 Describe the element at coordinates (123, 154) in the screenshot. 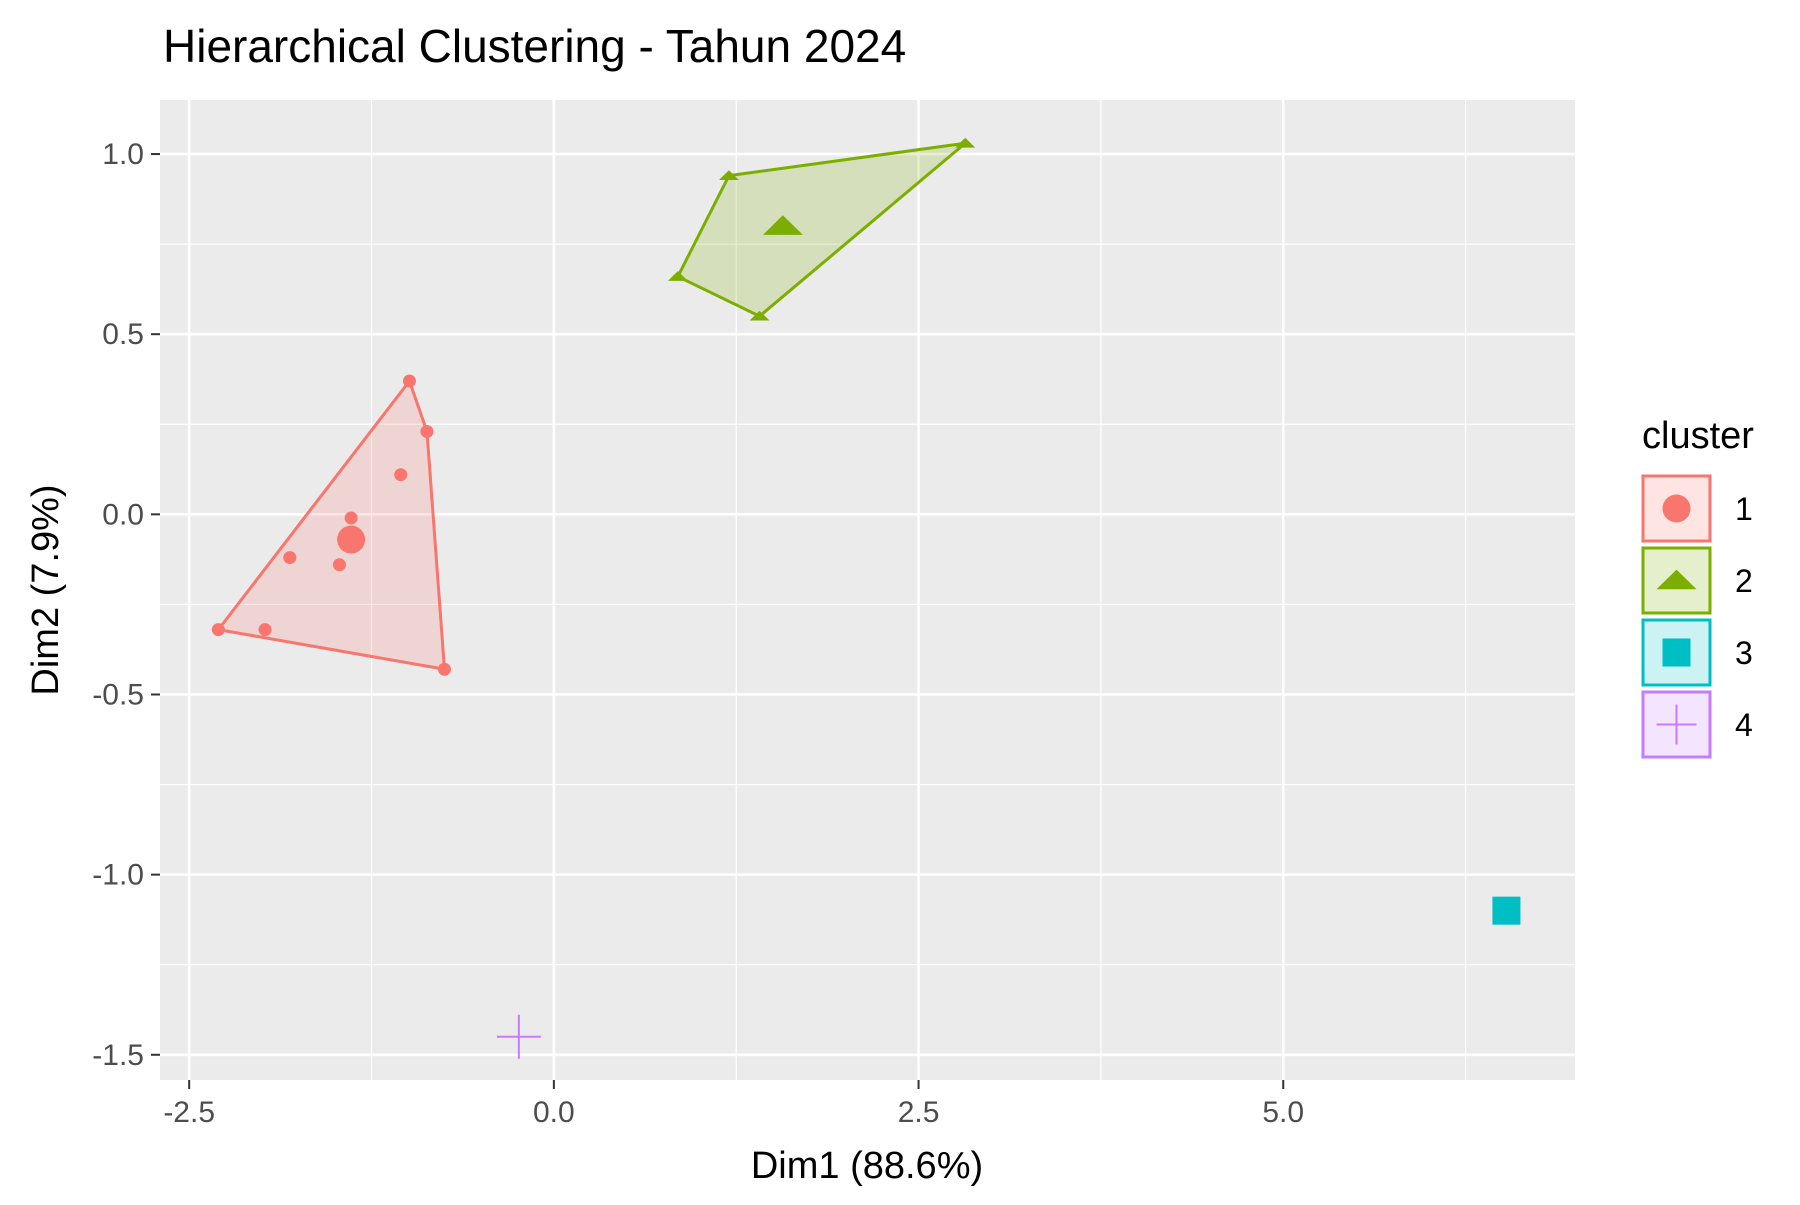

I see `y-tick-label: 1.0` at that location.